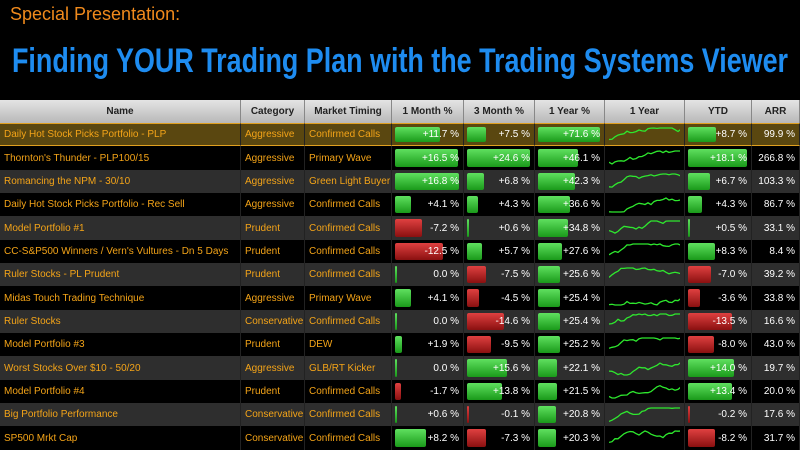 This screenshot has height=450, width=800. Describe the element at coordinates (120, 438) in the screenshot. I see `system-name: SP500 Mrkt Cap` at that location.